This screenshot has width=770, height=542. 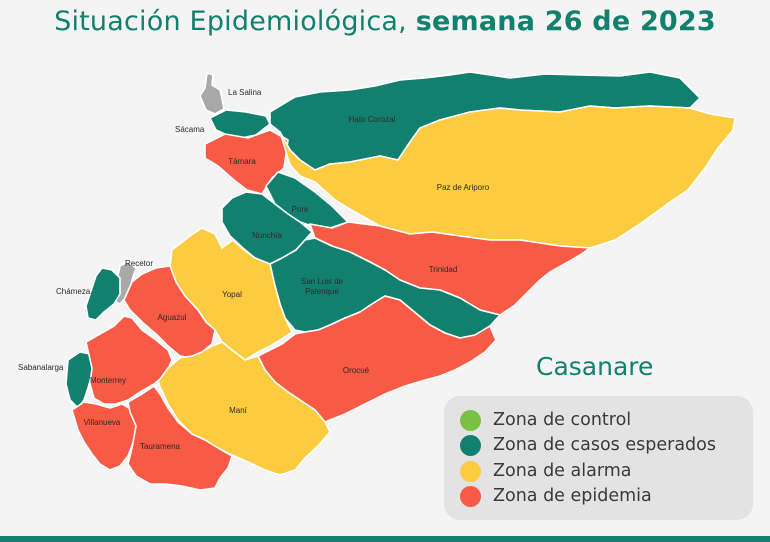 I want to click on label-chameza: Chámeza, so click(x=73, y=291).